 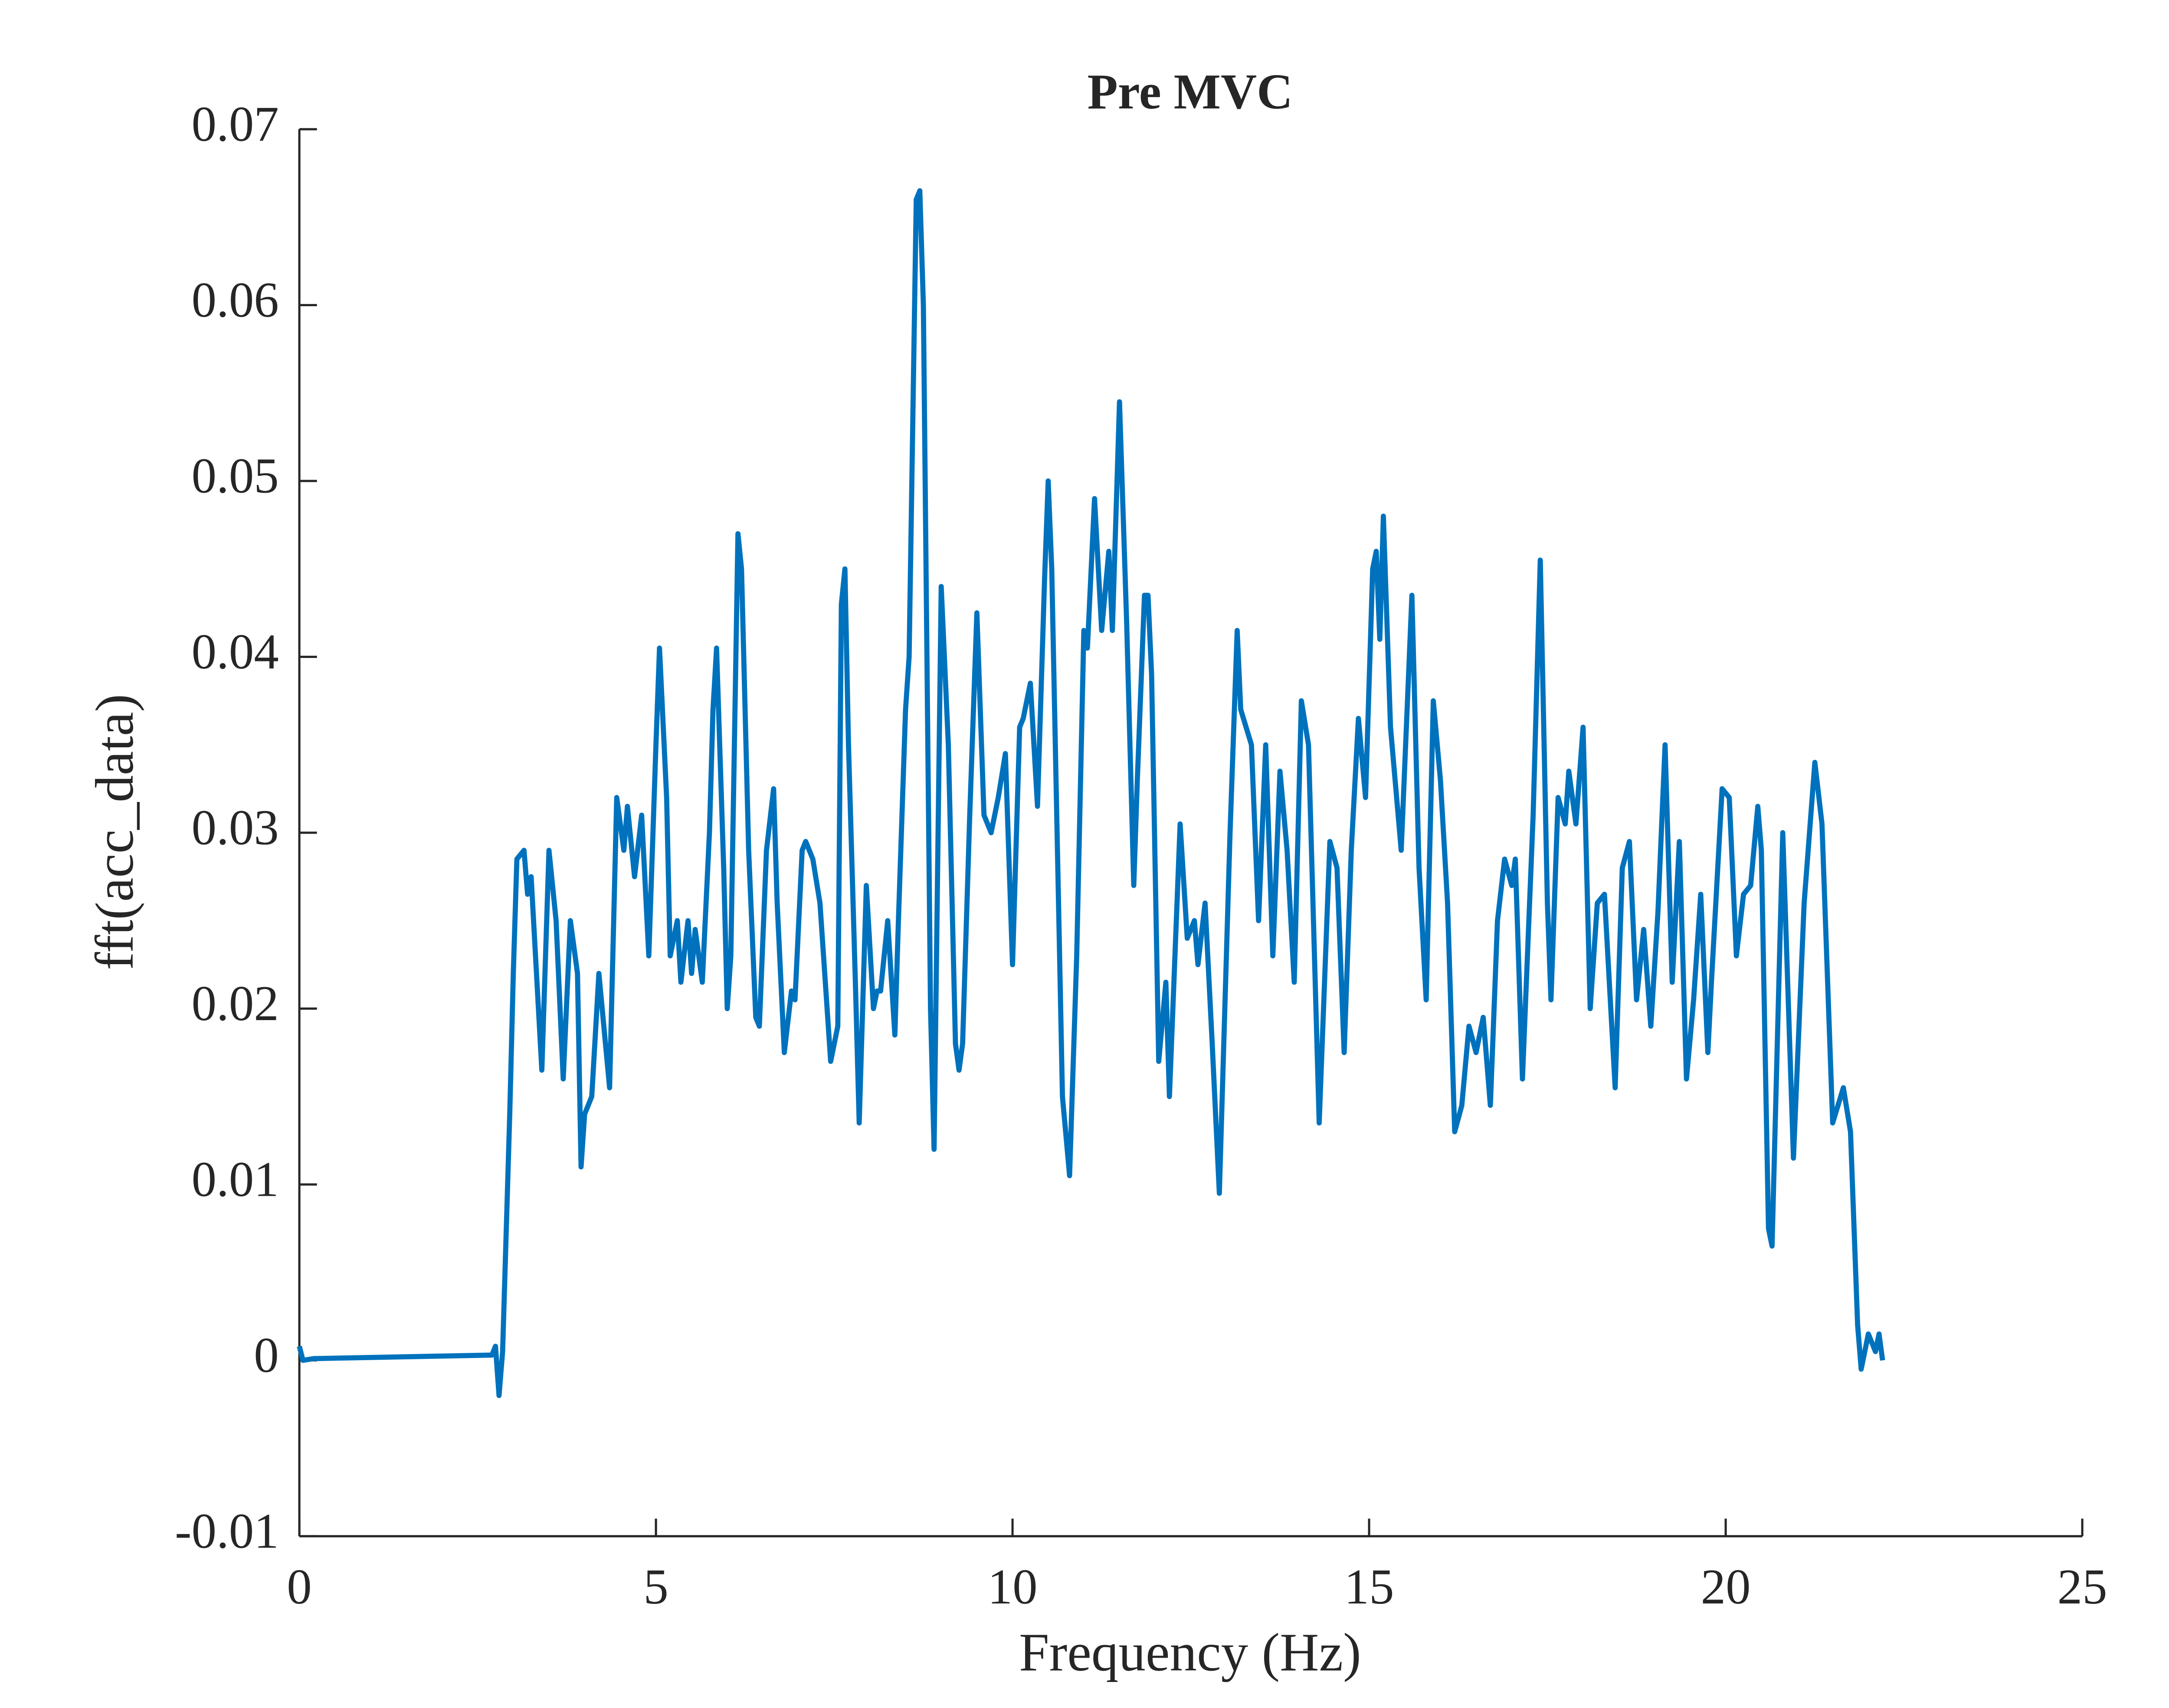 What do you see at coordinates (234, 1179) in the screenshot?
I see `y-tick-label: 0.01` at bounding box center [234, 1179].